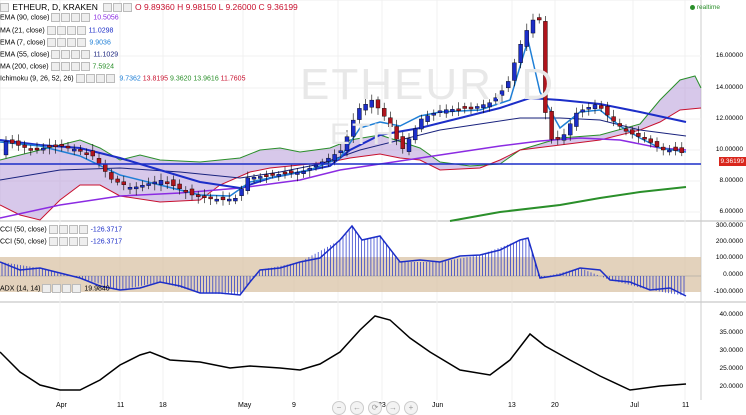 The width and height of the screenshot is (746, 415). Describe the element at coordinates (729, 241) in the screenshot. I see `cci-axis-label: 200.0000` at that location.